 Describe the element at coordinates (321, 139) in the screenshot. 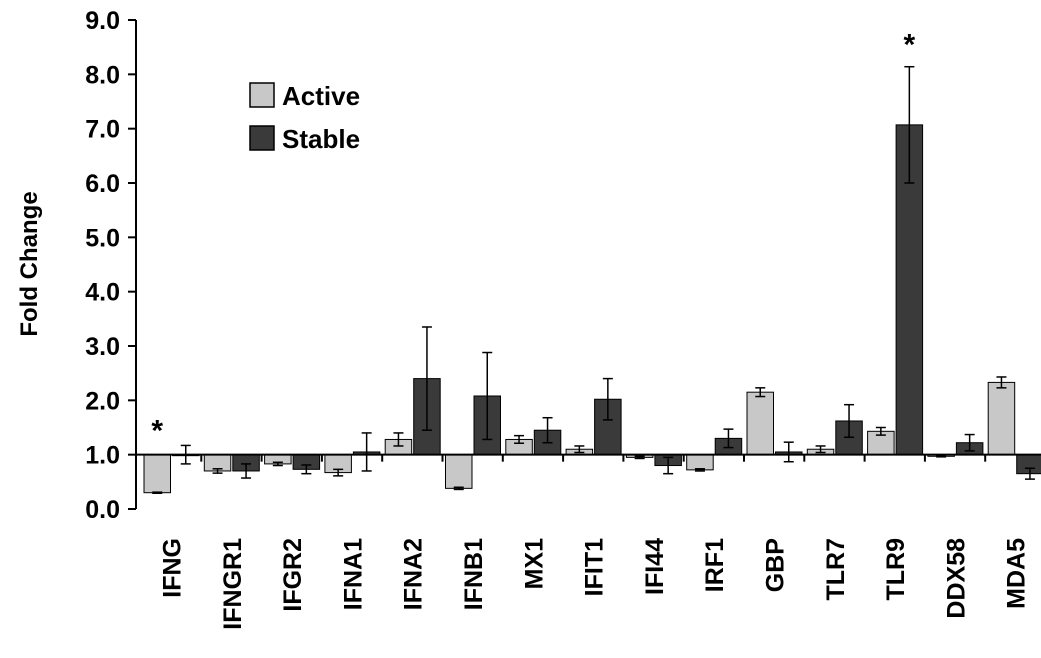

I see `legend-label-stable: Stable` at that location.